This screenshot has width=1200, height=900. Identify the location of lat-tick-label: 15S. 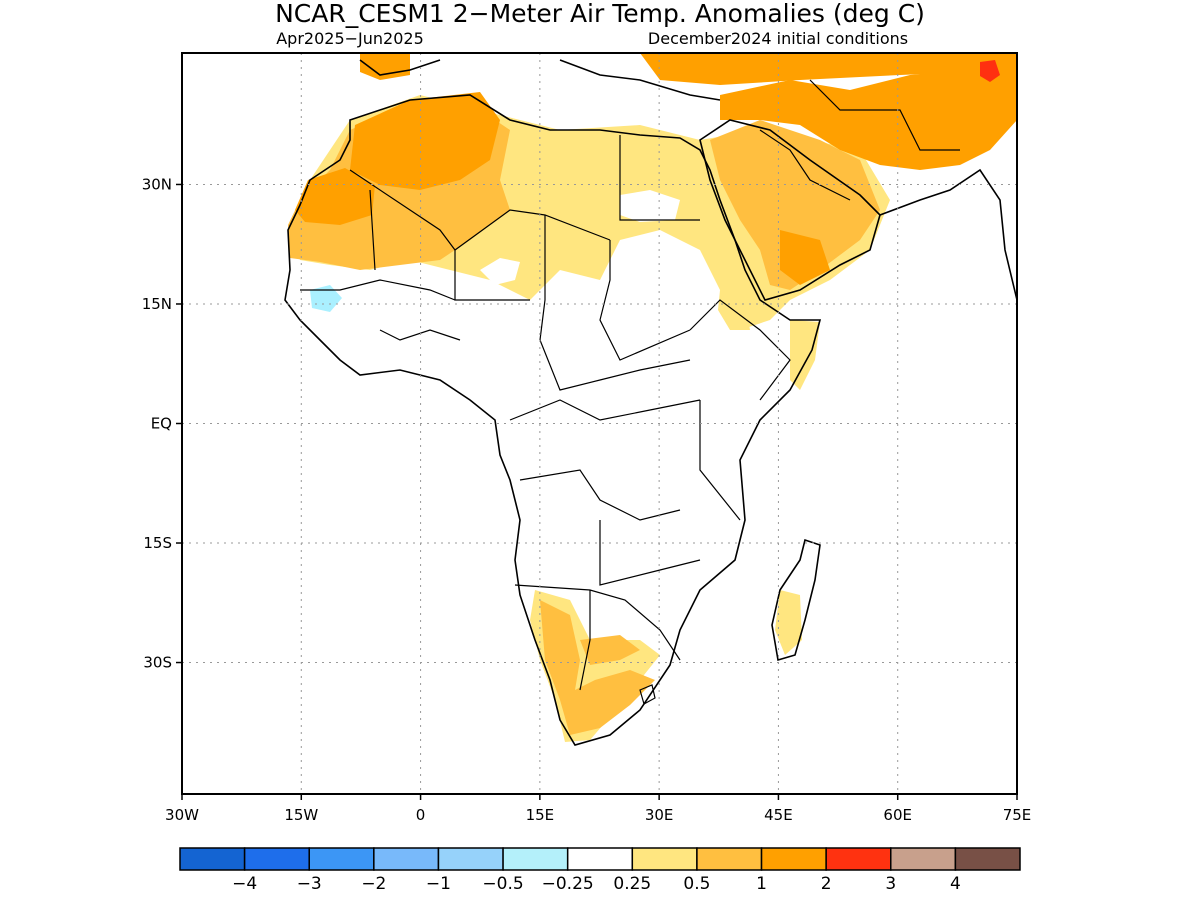
(157, 543).